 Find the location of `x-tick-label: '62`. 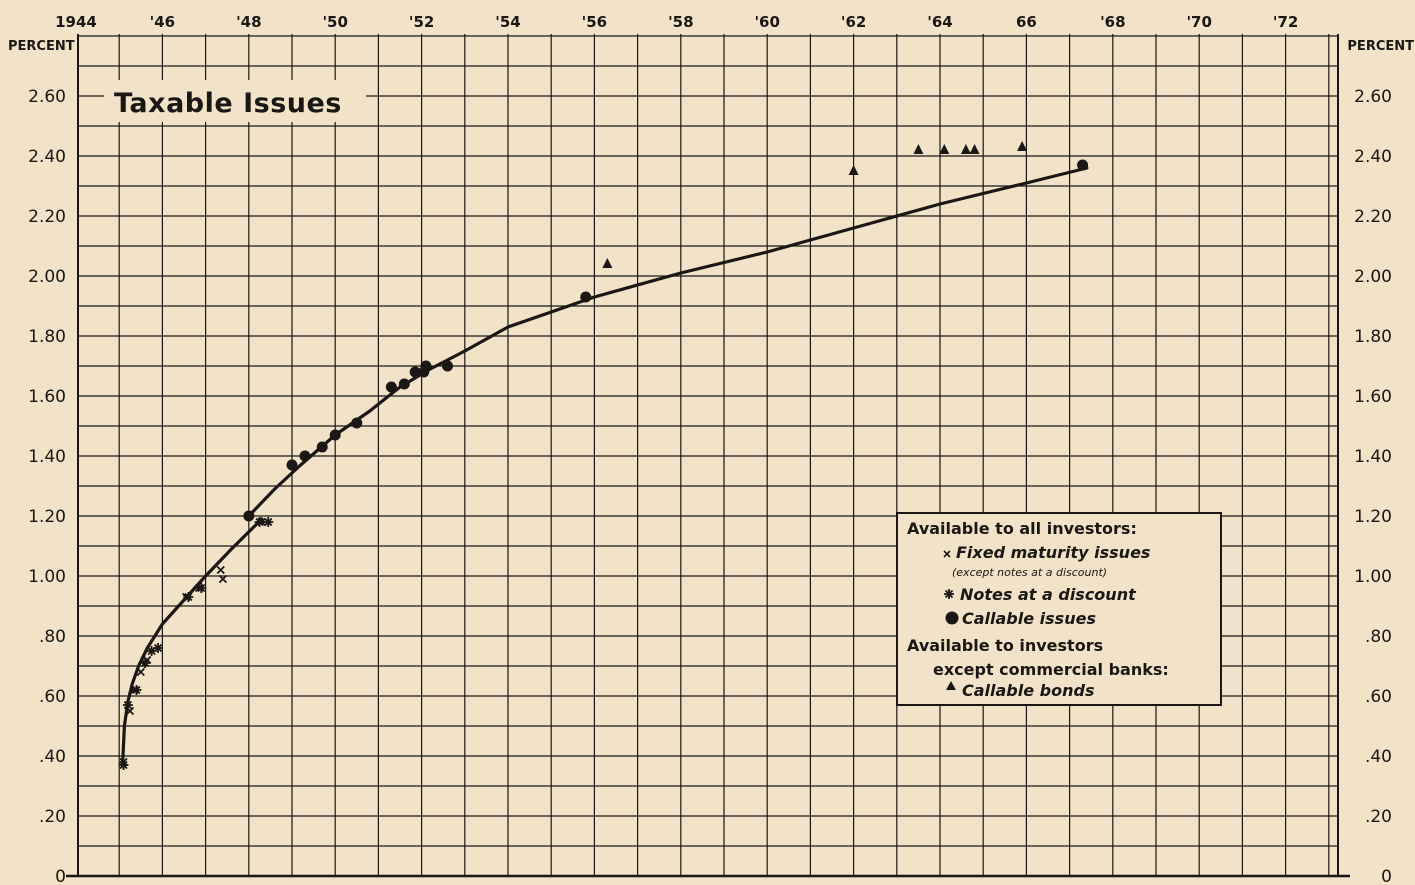

x-tick-label: '62 is located at coordinates (853, 22).